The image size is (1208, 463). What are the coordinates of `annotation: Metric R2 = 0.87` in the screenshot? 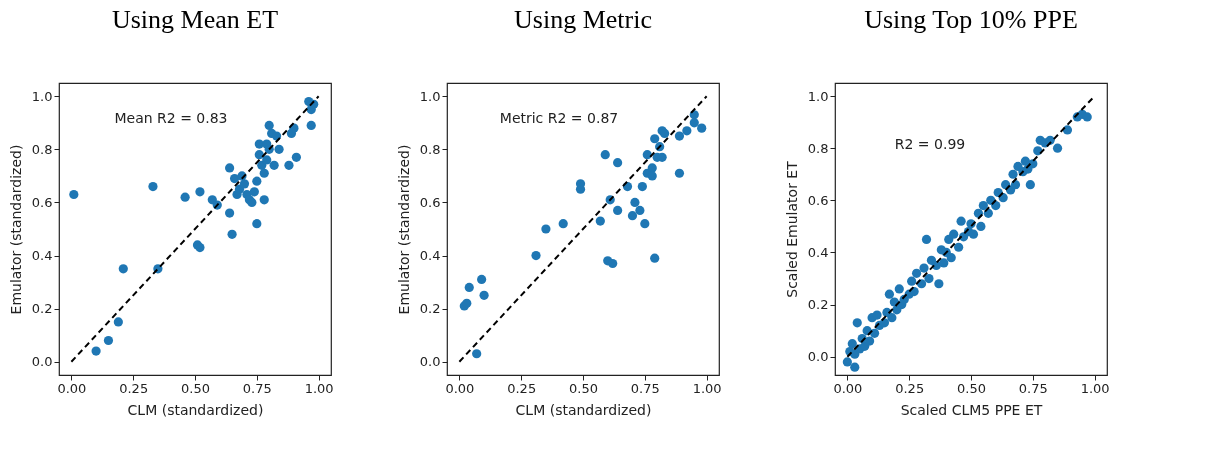 It's located at (559, 118).